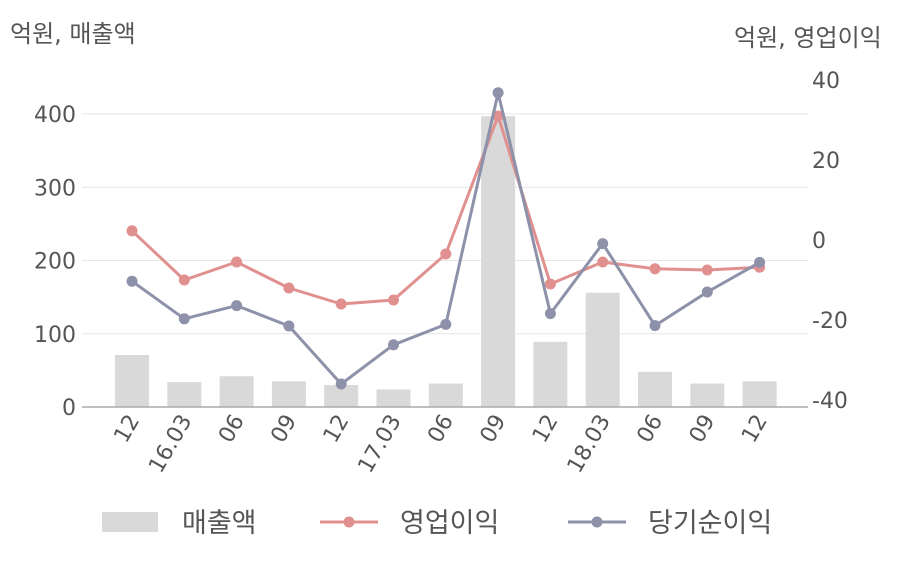  Describe the element at coordinates (819, 241) in the screenshot. I see `right-tick-label: 0` at that location.